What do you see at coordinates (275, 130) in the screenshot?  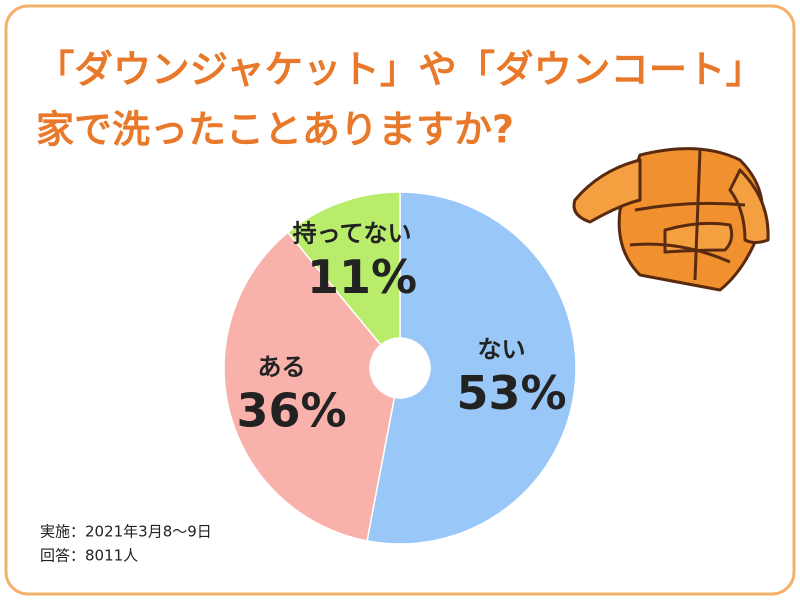 I see `chart-title: 家で洗ったことありますか?` at bounding box center [275, 130].